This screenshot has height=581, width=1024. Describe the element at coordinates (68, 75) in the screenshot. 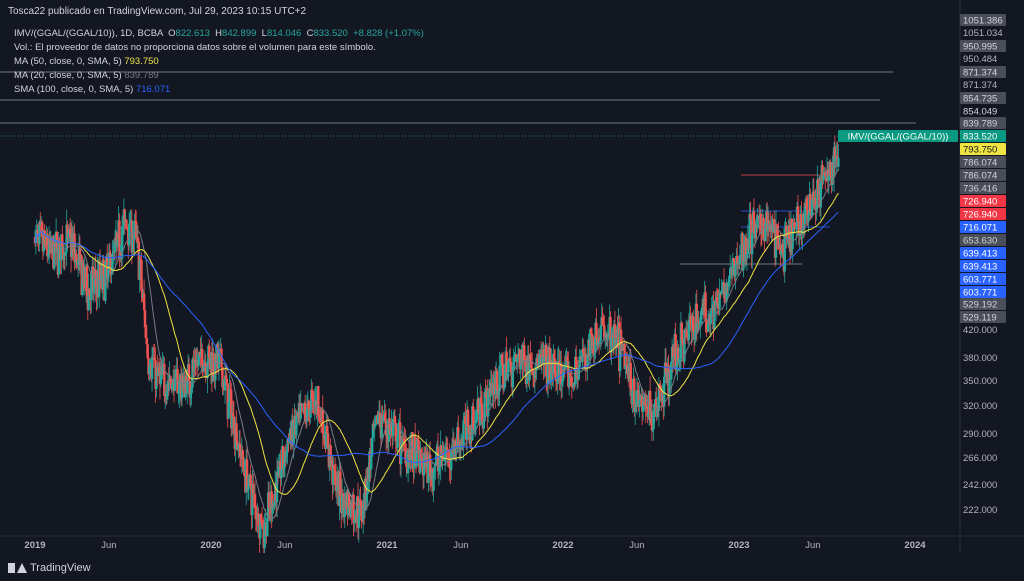

I see `ma20-label: MA (20, close, 0, SMA, 5)` at that location.